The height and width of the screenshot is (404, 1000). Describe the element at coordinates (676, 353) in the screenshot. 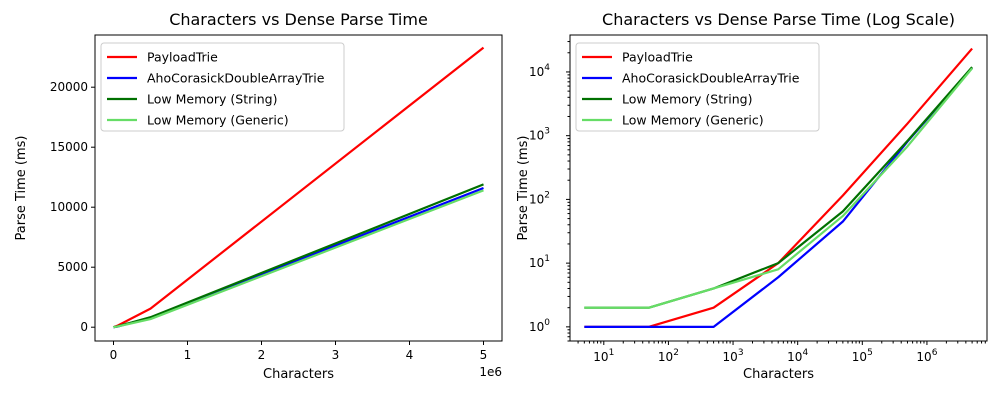

I see `x-tick-exponent: 2` at that location.